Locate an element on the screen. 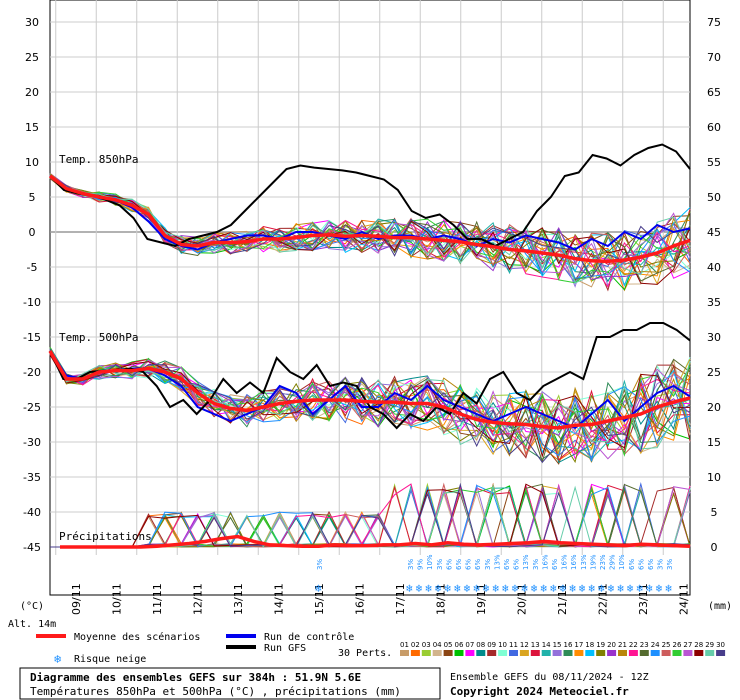 The width and height of the screenshot is (740, 700). y-right-tick-label: 5 is located at coordinates (714, 512).